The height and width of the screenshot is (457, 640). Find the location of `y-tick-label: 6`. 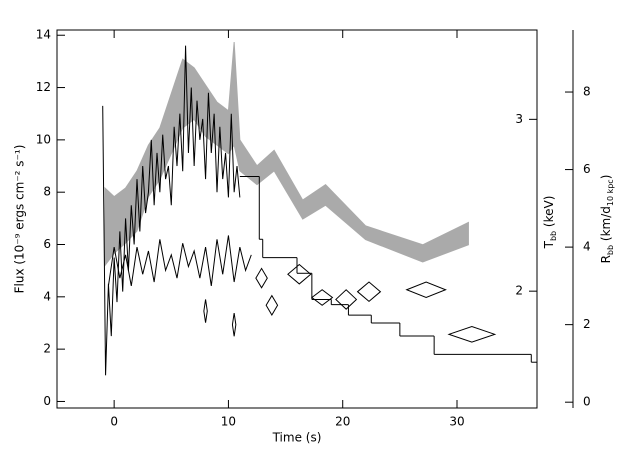

y-tick-label: 6 is located at coordinates (47, 244).